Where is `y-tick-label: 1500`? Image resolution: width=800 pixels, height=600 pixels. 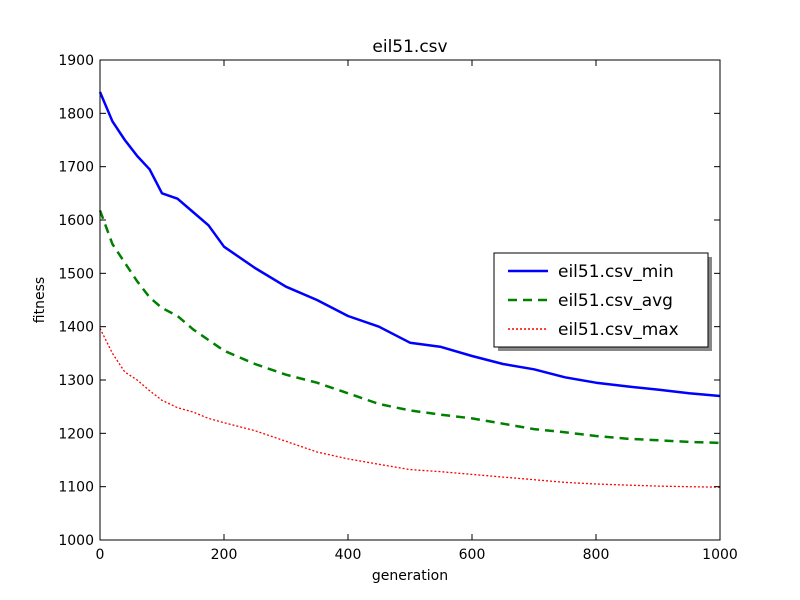 y-tick-label: 1500 is located at coordinates (76, 274).